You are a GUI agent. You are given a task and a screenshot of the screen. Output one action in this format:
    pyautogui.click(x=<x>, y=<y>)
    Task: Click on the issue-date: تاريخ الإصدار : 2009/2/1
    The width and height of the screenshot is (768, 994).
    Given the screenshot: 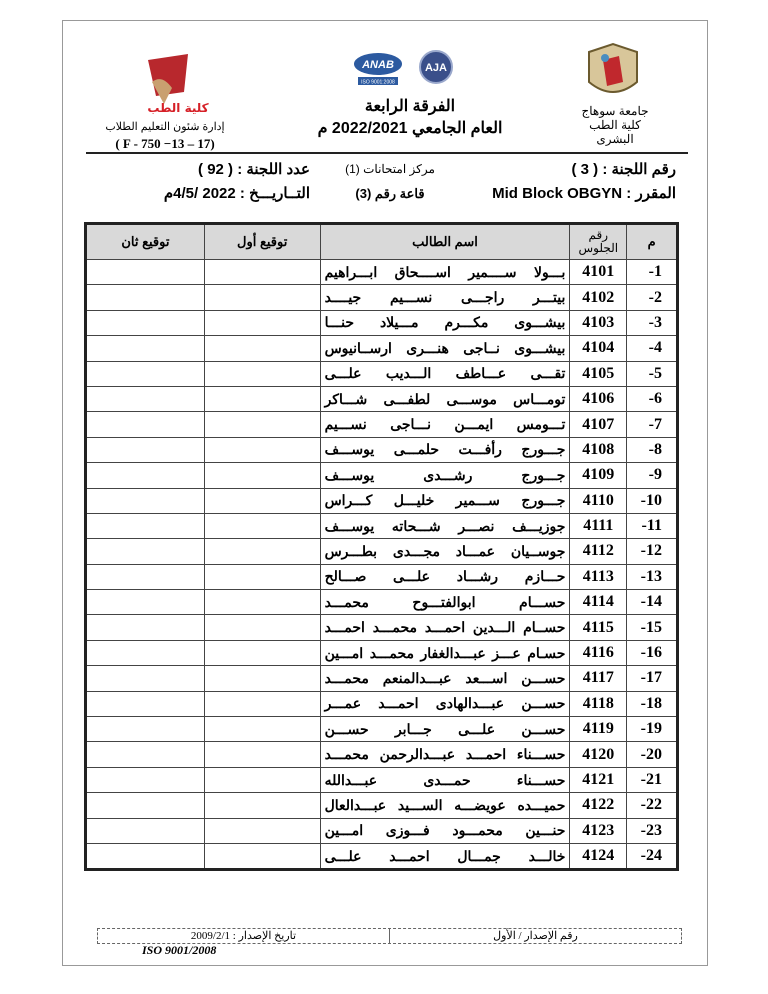 What is the action you would take?
    pyautogui.click(x=244, y=936)
    